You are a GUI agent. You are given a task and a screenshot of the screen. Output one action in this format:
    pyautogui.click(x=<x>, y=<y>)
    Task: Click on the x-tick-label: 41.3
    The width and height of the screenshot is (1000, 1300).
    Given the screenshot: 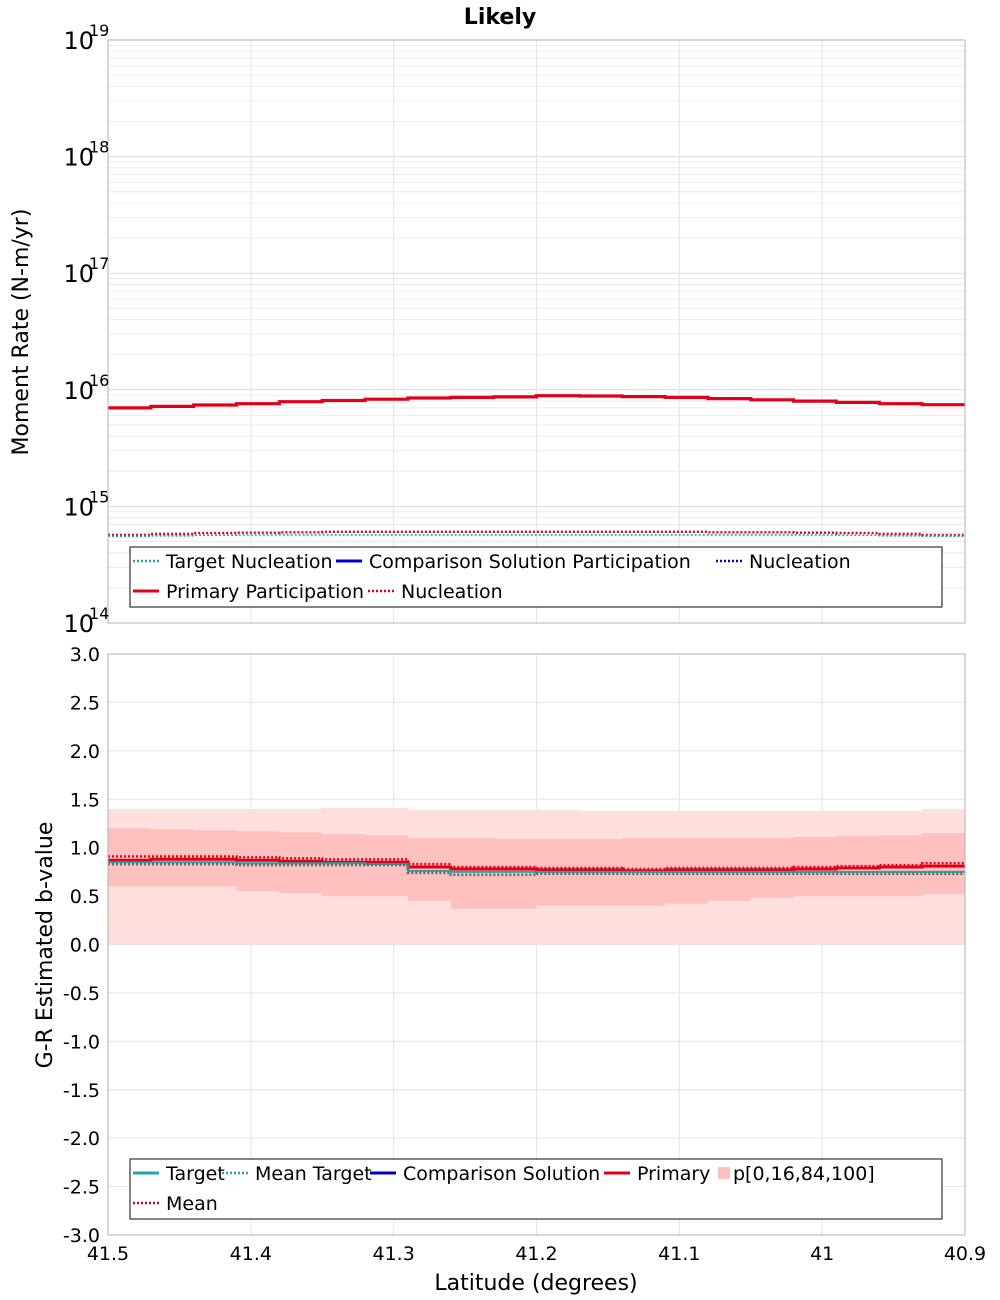 What is the action you would take?
    pyautogui.click(x=394, y=1254)
    